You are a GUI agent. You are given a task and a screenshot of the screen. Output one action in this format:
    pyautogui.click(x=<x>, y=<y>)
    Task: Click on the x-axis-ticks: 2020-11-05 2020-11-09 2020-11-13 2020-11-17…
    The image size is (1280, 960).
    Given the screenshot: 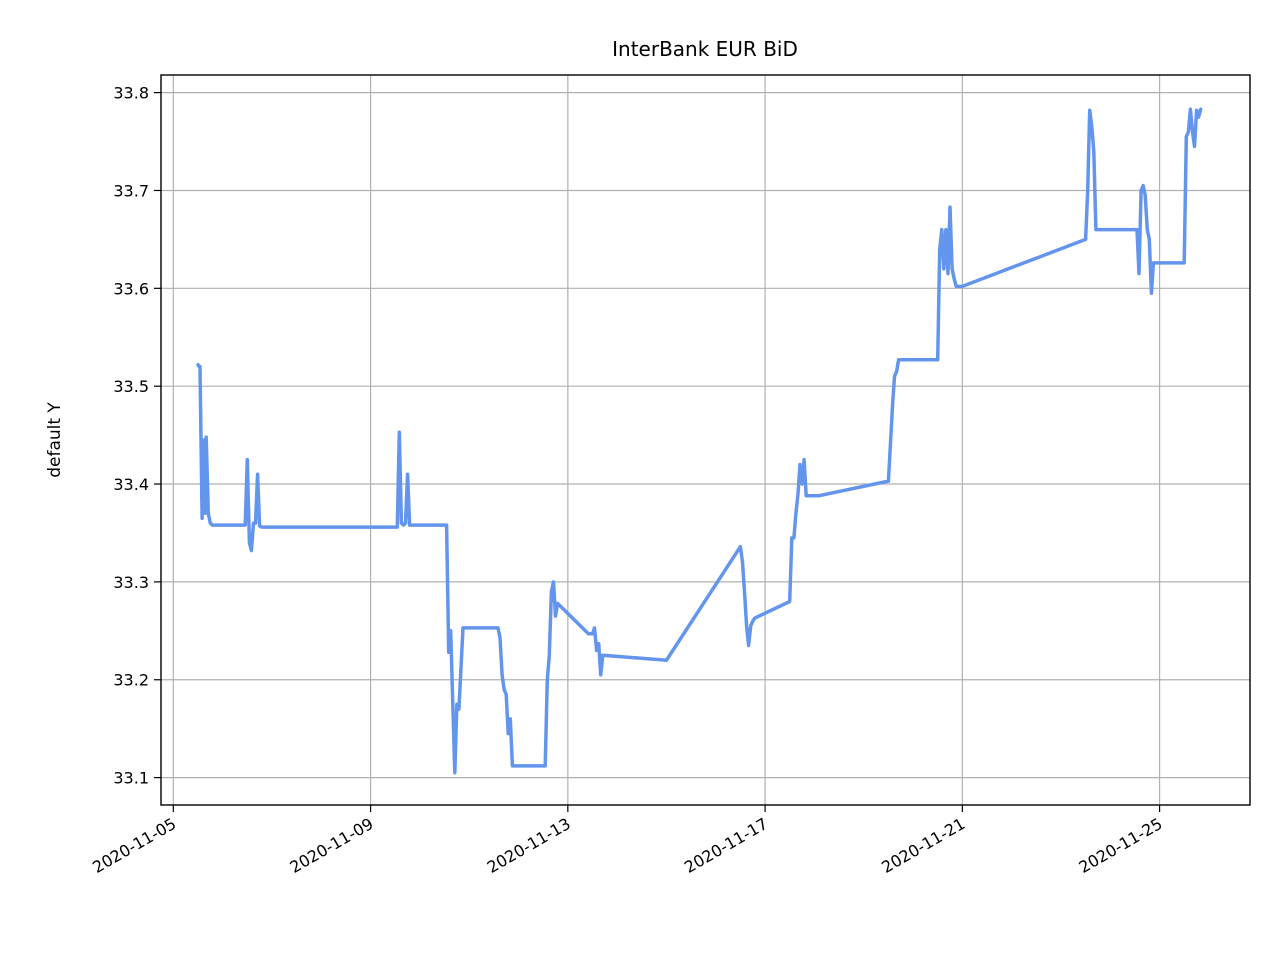 What is the action you would take?
    pyautogui.click(x=627, y=841)
    